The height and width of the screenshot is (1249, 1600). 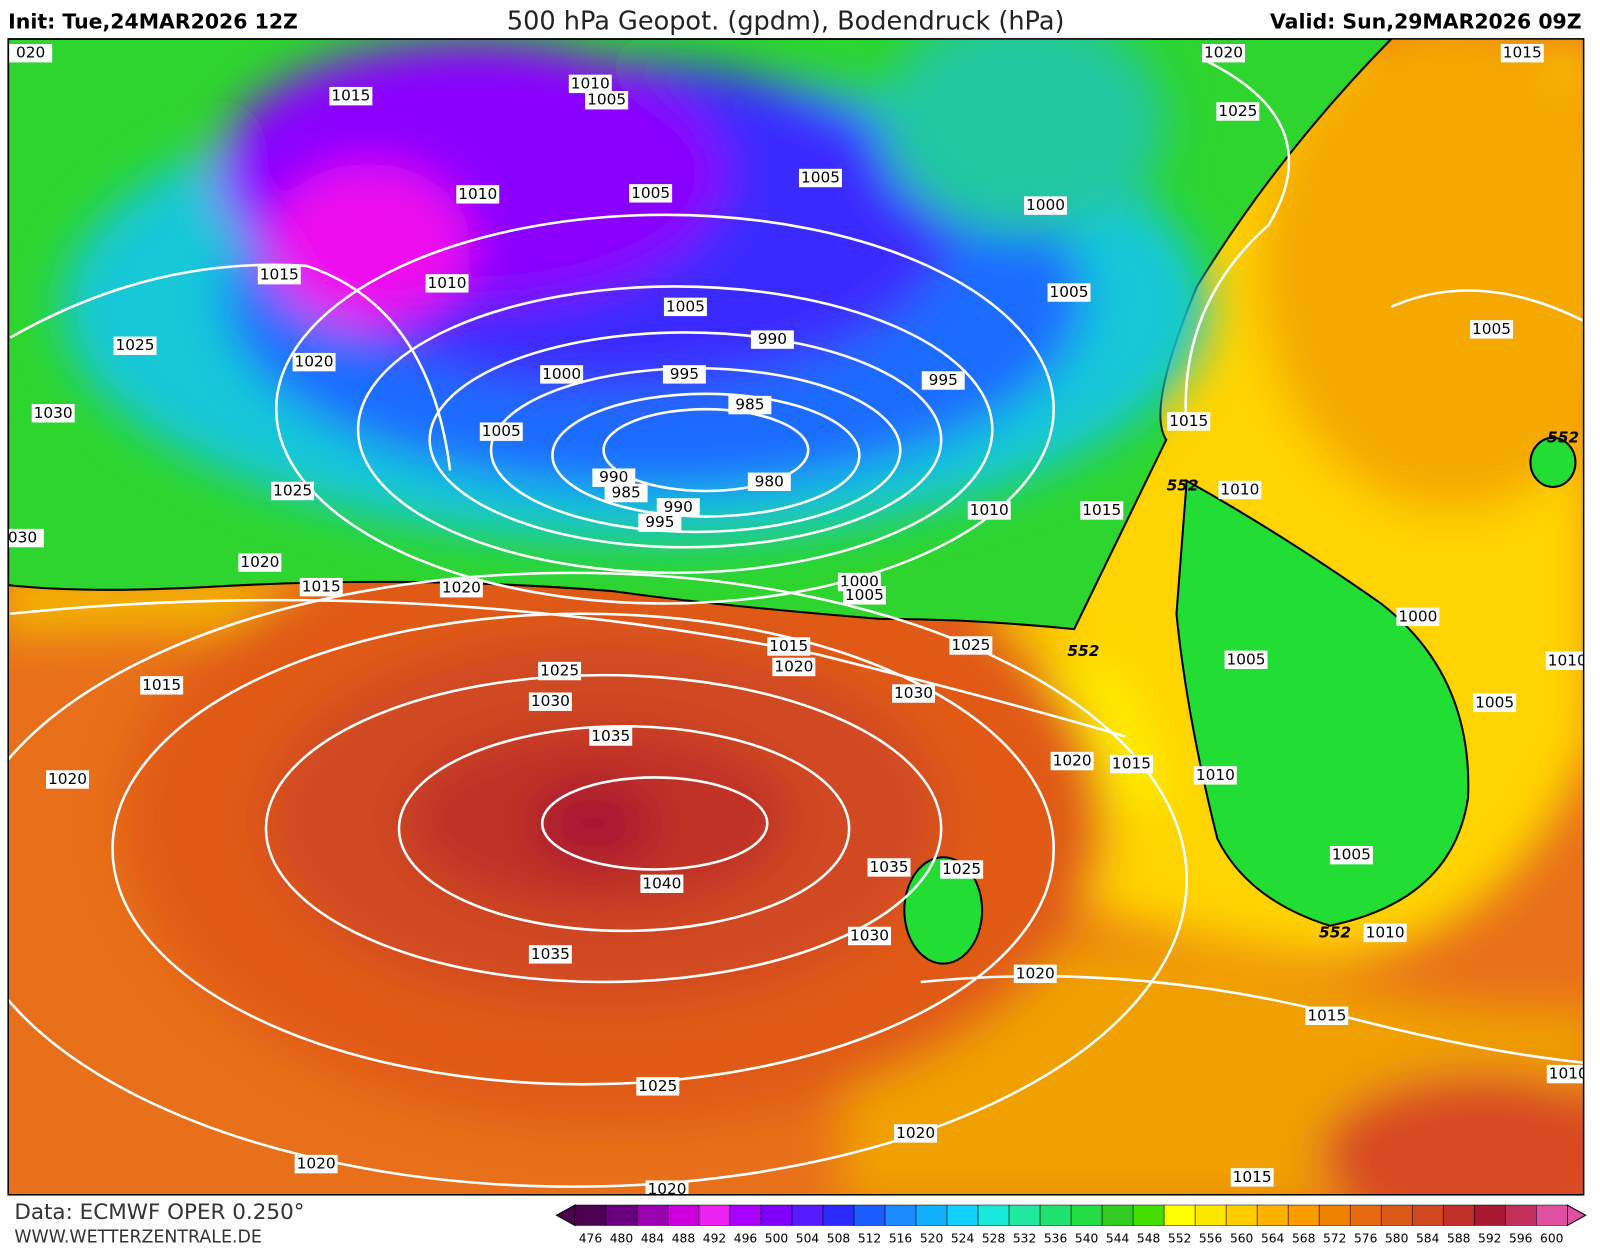 I want to click on isobar-label: 985, so click(x=749, y=405).